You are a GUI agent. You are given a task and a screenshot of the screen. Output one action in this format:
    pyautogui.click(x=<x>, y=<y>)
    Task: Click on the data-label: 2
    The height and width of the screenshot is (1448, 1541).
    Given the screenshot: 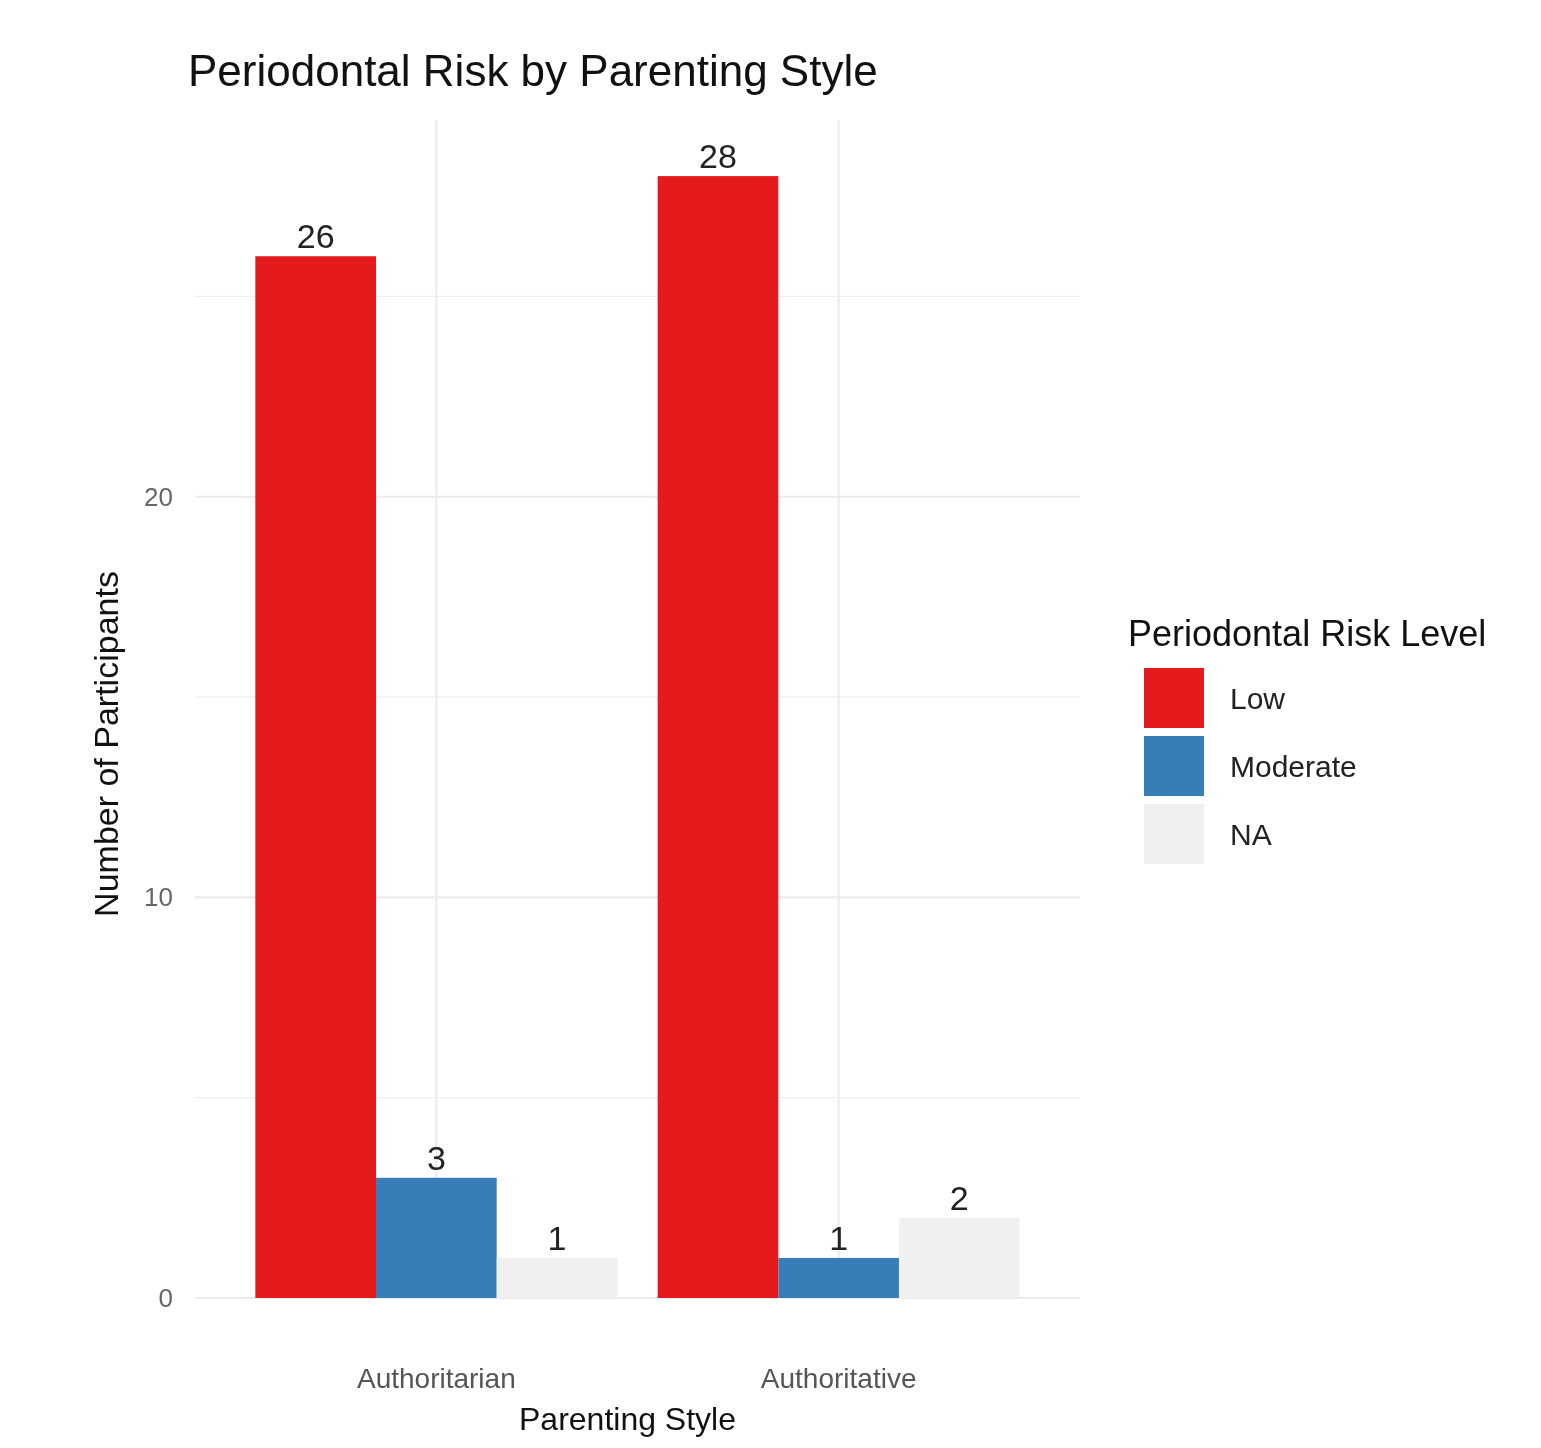 What is the action you would take?
    pyautogui.click(x=959, y=1197)
    